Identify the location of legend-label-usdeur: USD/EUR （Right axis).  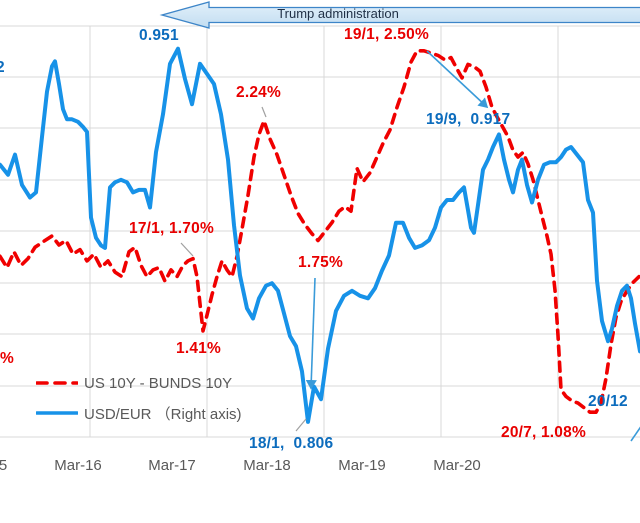
(163, 414).